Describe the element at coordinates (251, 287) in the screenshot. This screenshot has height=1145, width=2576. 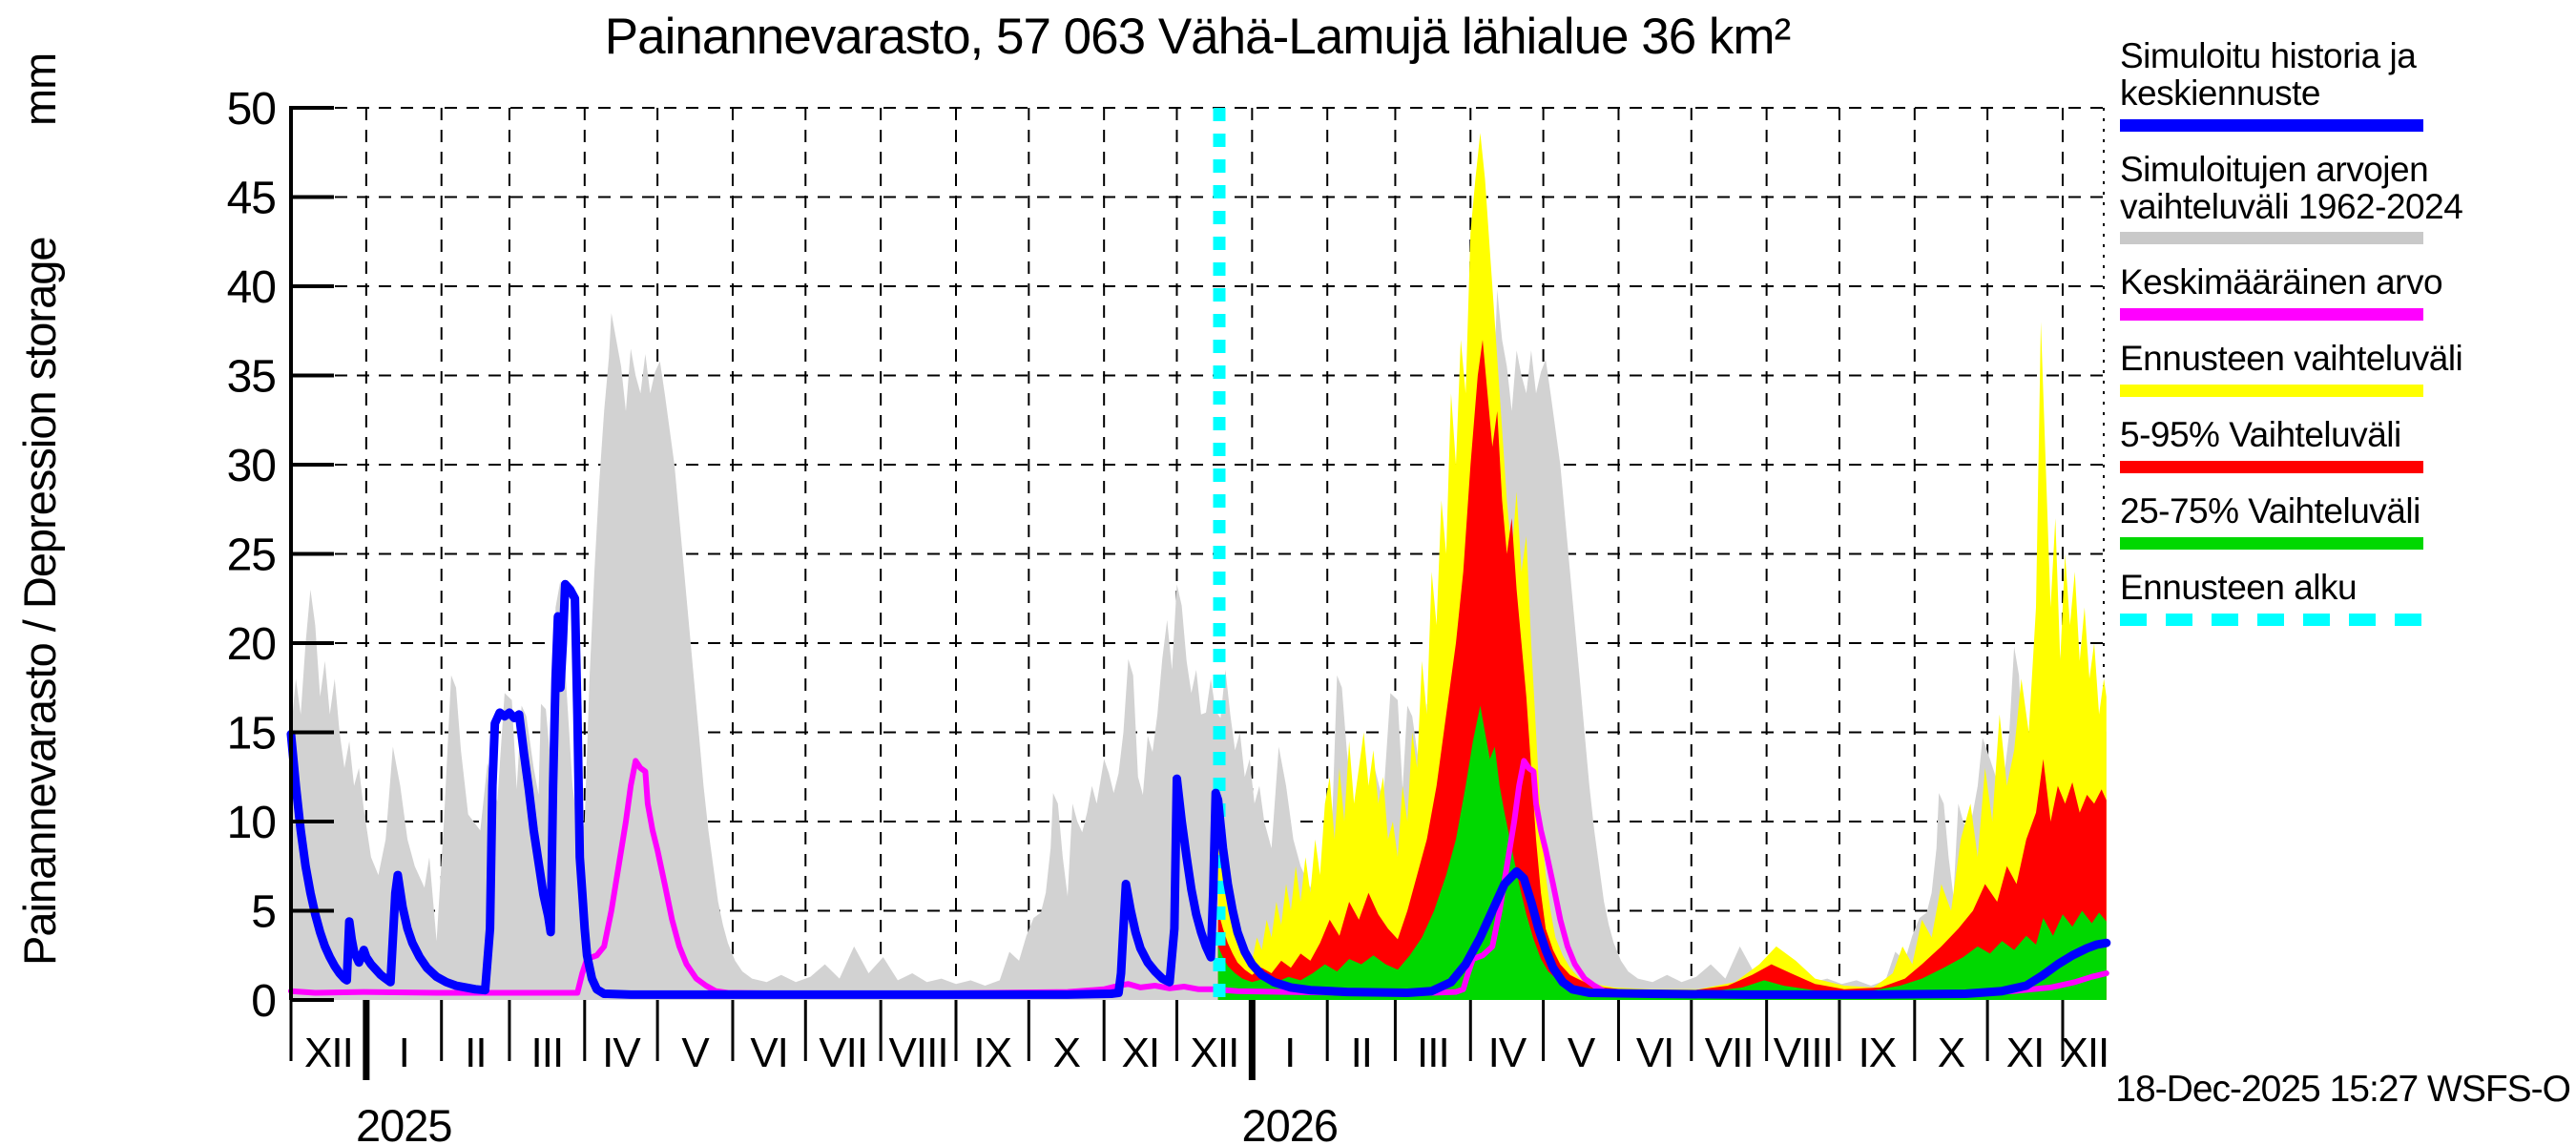
I see `y-tick-label: 40` at that location.